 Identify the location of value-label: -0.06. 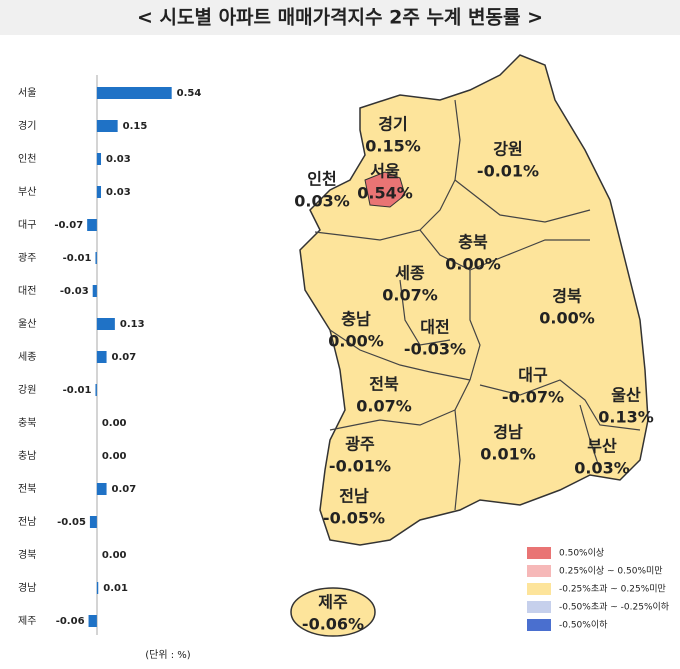
(70, 621).